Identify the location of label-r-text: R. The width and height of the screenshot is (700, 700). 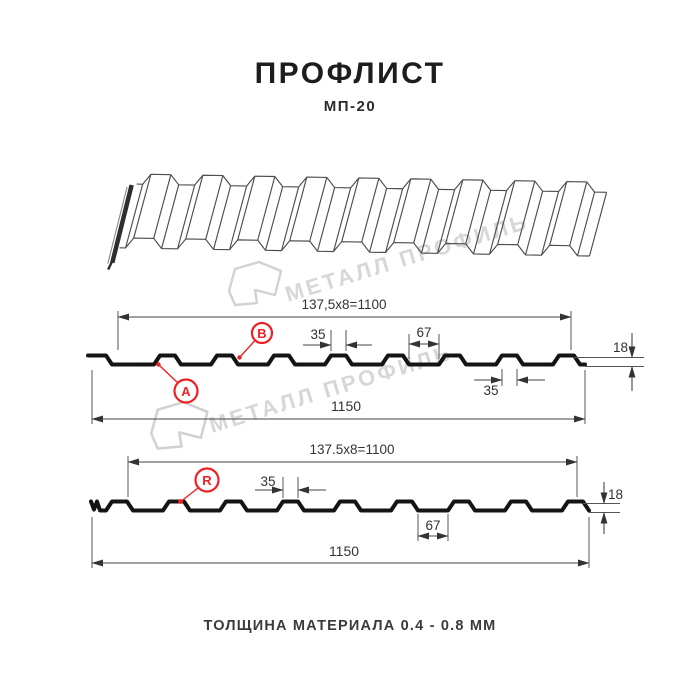
(207, 480).